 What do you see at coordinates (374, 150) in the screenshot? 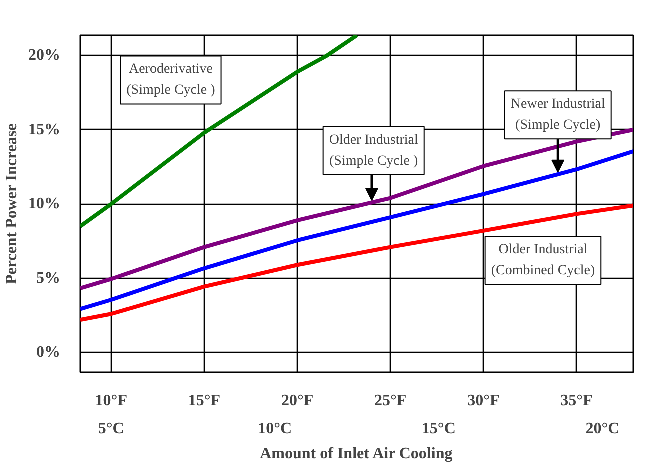
I see `series-label: Older Industrial (Simple Cycle )` at bounding box center [374, 150].